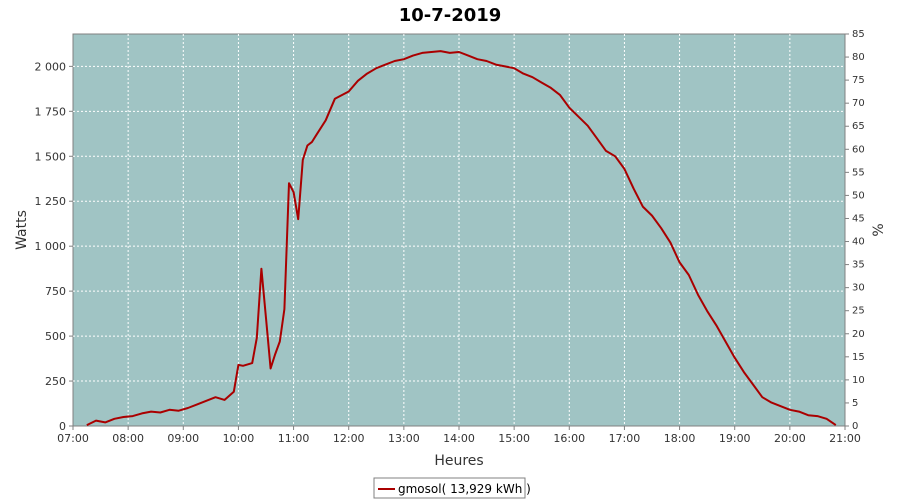  I want to click on y2-tick-label: 35, so click(858, 265).